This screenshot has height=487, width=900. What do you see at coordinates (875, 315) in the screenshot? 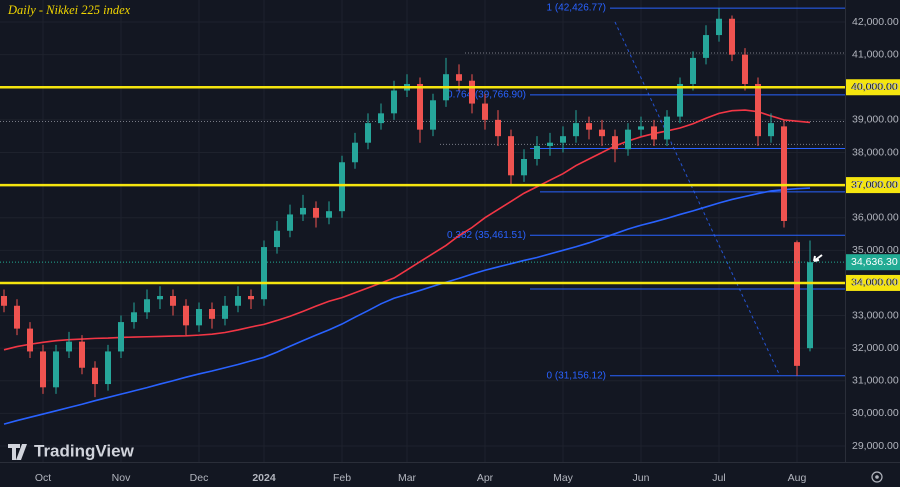
I see `y-tick-label: 33,000.00` at bounding box center [875, 315].